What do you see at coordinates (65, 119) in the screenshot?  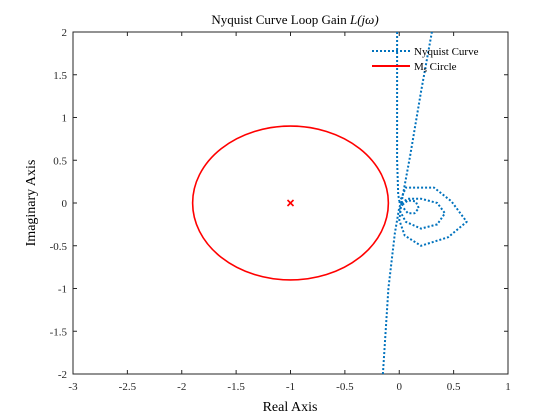 I see `y-tick-label: 1` at bounding box center [65, 119].